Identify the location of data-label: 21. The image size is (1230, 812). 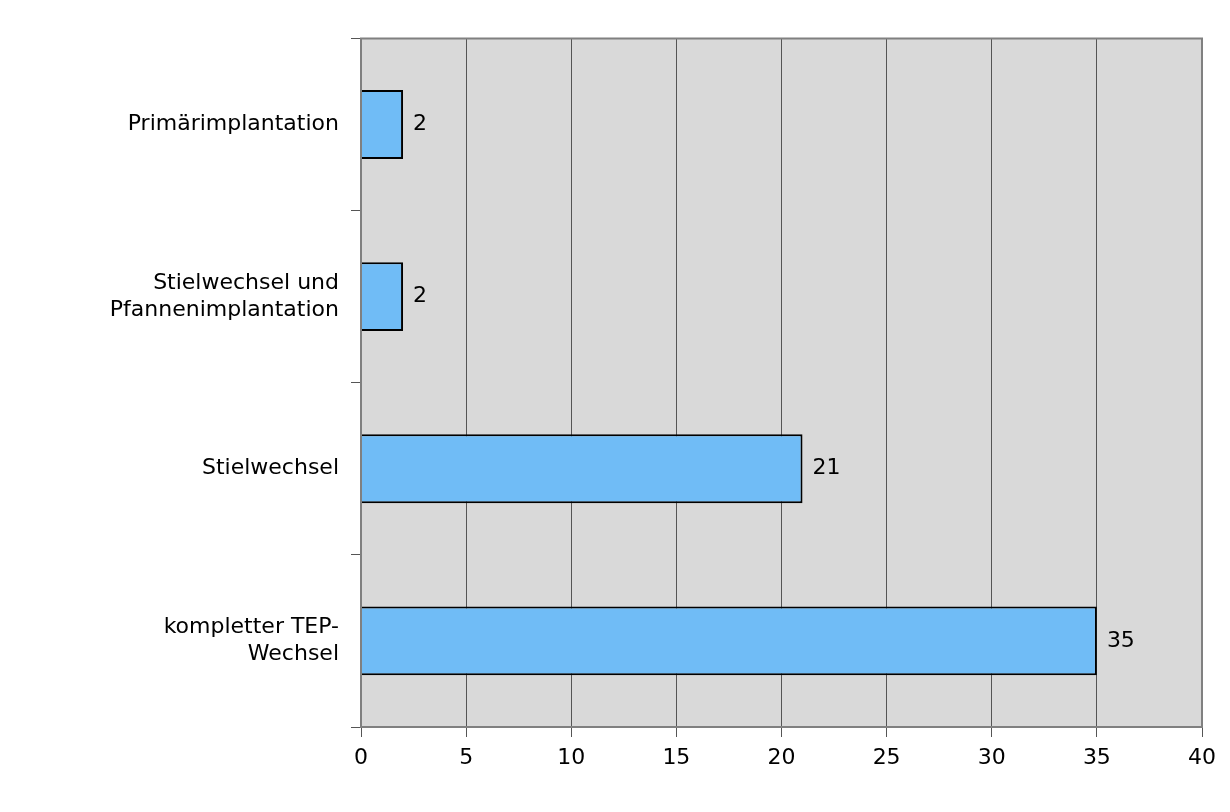
(826, 467).